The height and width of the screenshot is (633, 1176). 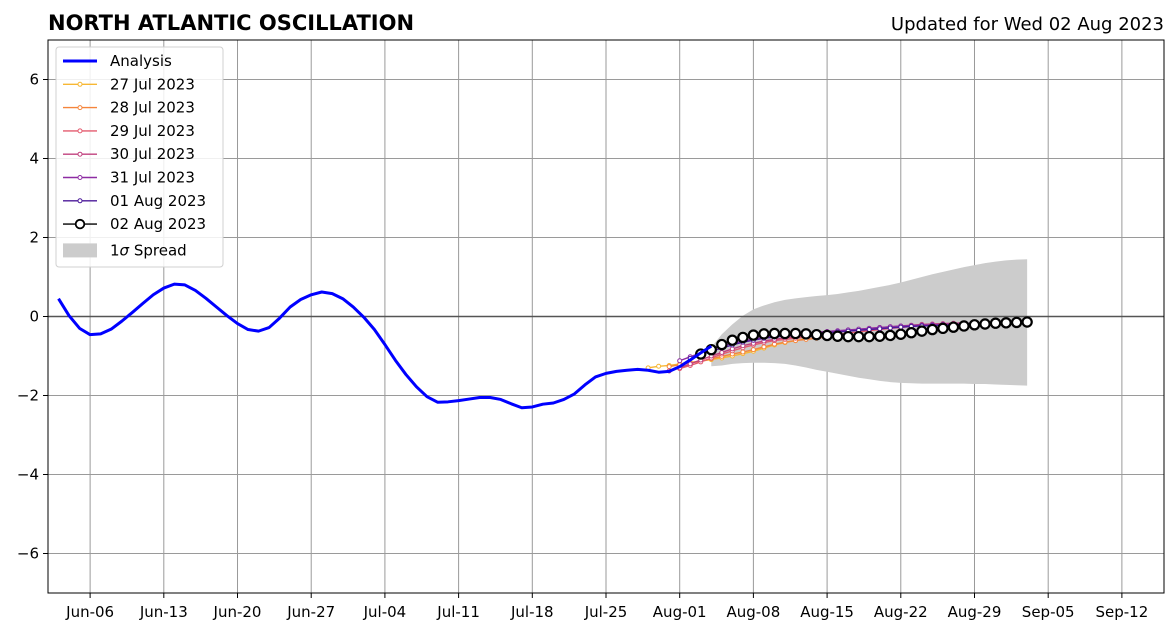 What do you see at coordinates (141, 61) in the screenshot?
I see `legend-label: Analysis` at bounding box center [141, 61].